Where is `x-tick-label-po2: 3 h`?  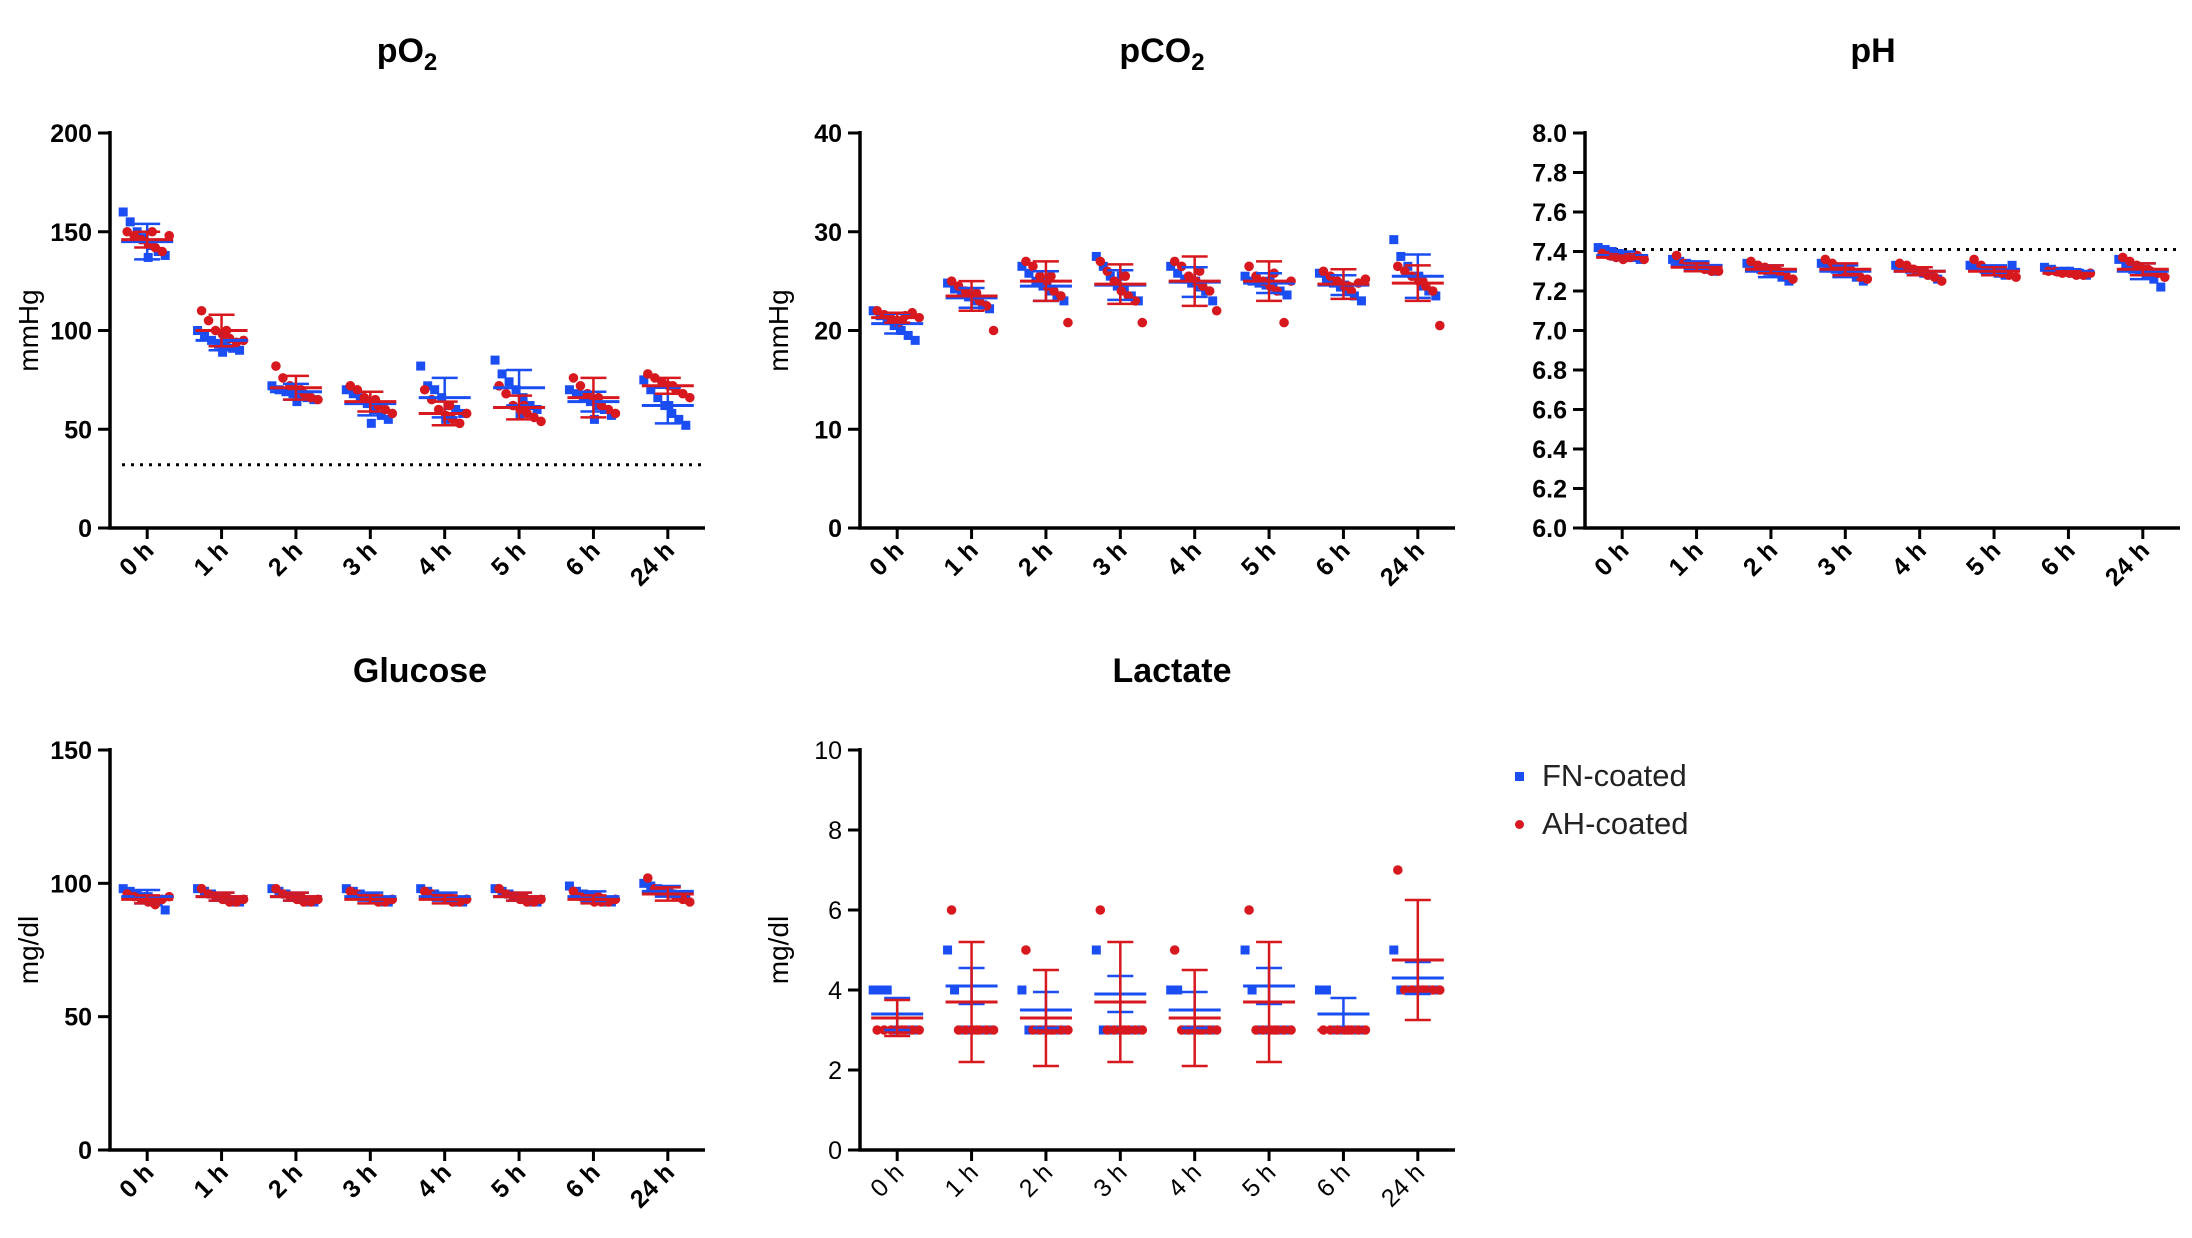
x-tick-label-po2: 3 h is located at coordinates (359, 558).